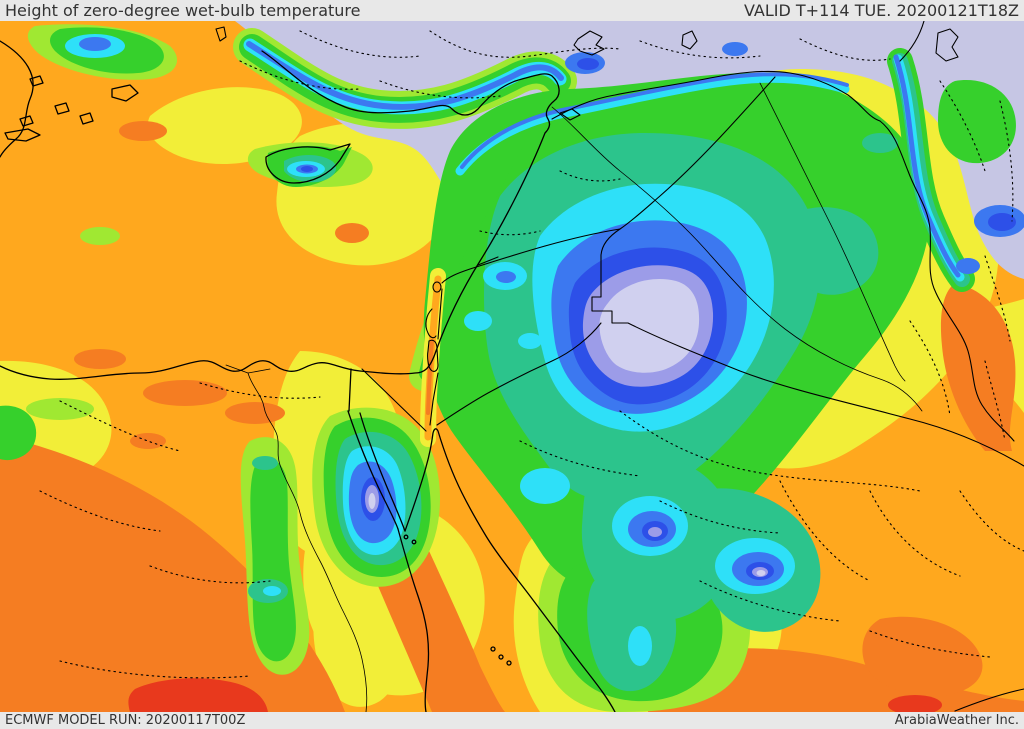 This screenshot has height=729, width=1024. I want to click on jordan-saudi-border, so click(519, 374).